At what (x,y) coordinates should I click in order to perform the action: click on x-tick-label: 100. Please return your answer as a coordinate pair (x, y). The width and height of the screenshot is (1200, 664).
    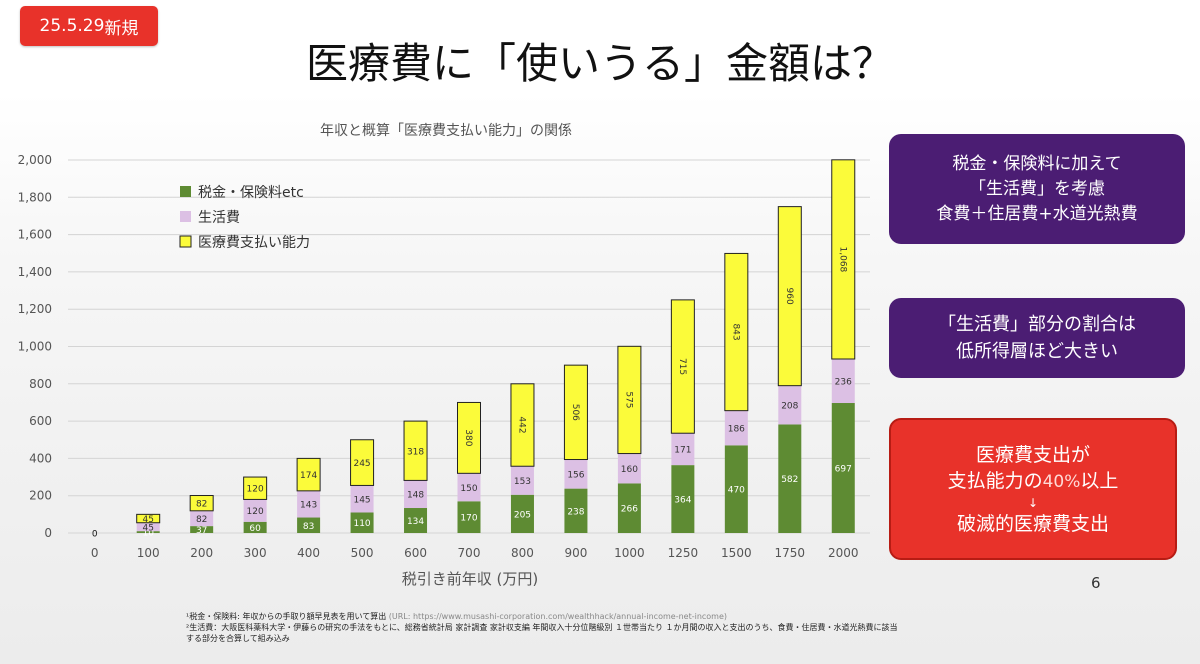
    Looking at the image, I should click on (148, 553).